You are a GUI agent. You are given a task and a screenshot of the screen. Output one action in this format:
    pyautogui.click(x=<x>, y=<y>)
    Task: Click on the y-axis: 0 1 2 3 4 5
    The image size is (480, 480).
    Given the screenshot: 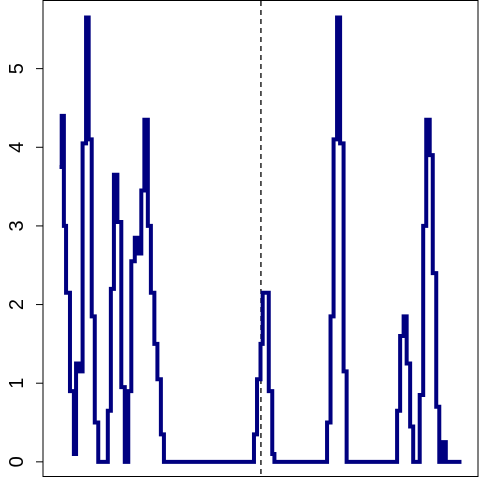 What is the action you would take?
    pyautogui.click(x=24, y=265)
    